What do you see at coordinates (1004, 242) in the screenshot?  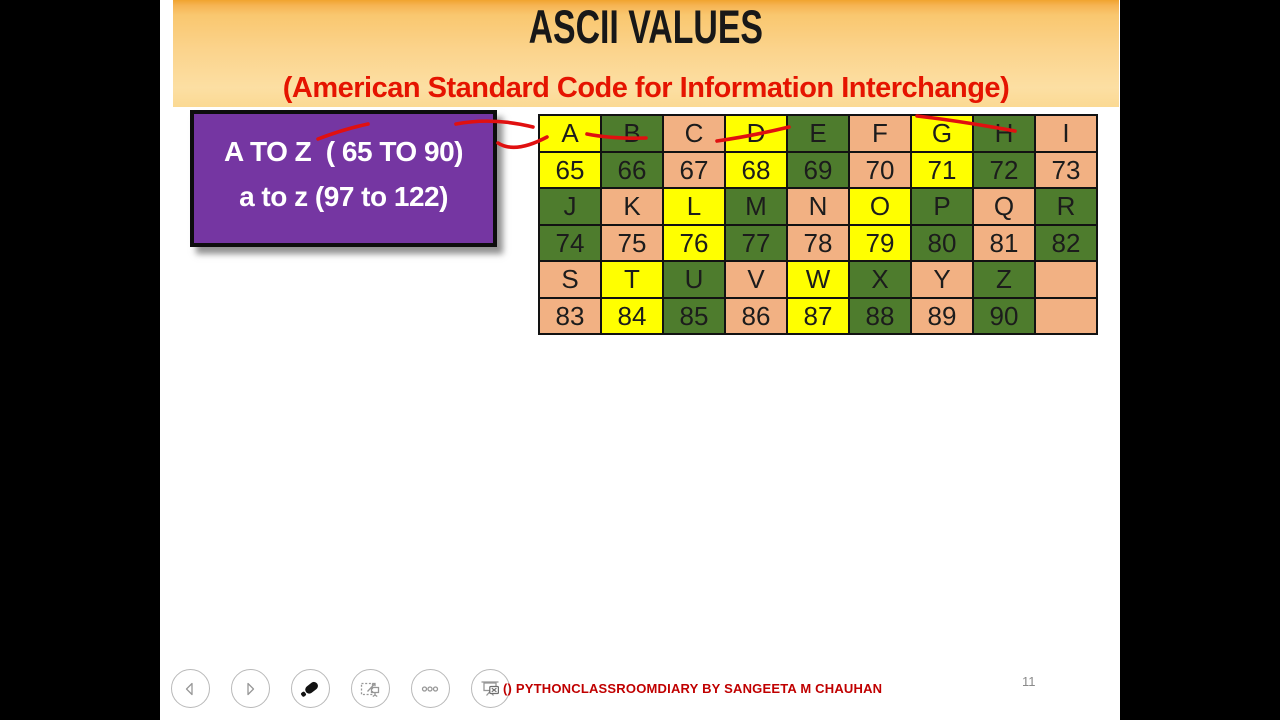 I see `table-cell: 81` at bounding box center [1004, 242].